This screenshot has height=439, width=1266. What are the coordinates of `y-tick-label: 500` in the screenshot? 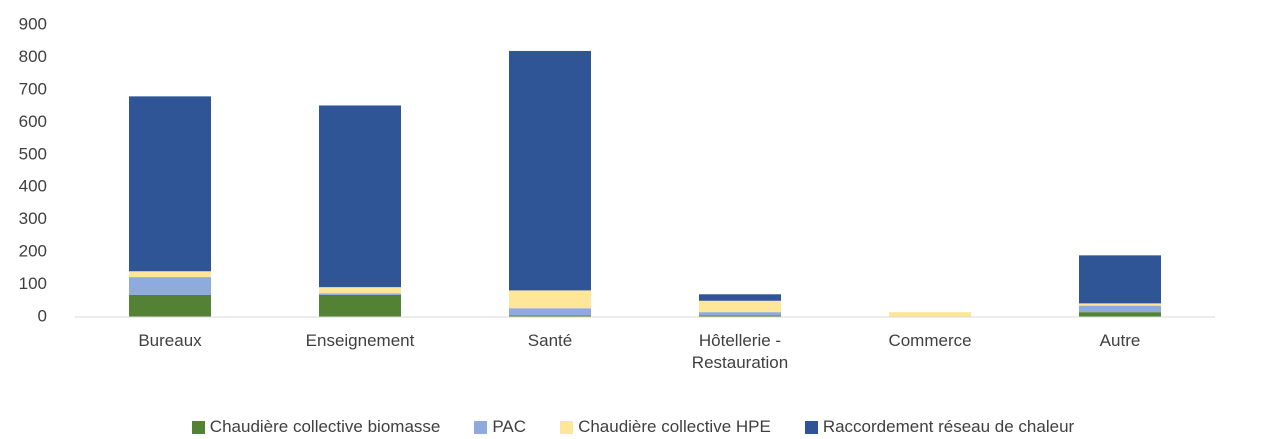 It's located at (33, 153).